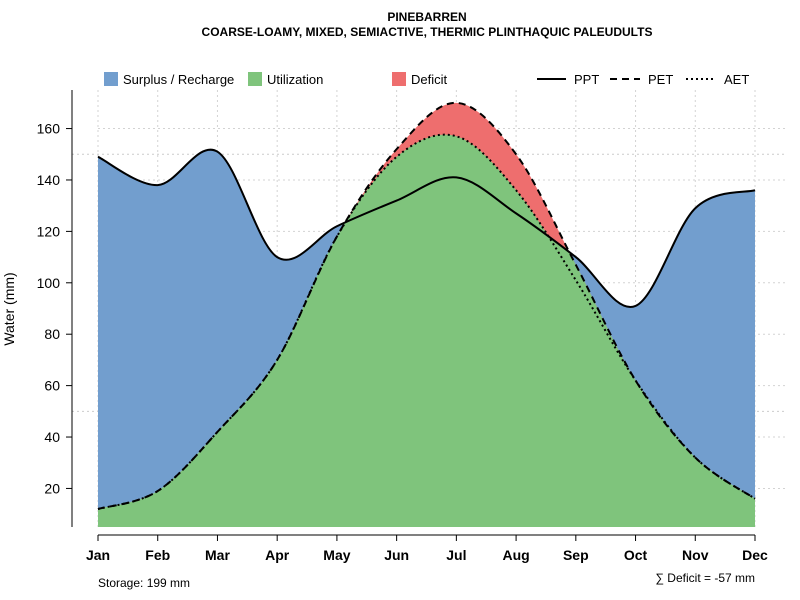 The height and width of the screenshot is (600, 800). I want to click on deficit-total: ∑ Deficit = -57 mm, so click(705, 578).